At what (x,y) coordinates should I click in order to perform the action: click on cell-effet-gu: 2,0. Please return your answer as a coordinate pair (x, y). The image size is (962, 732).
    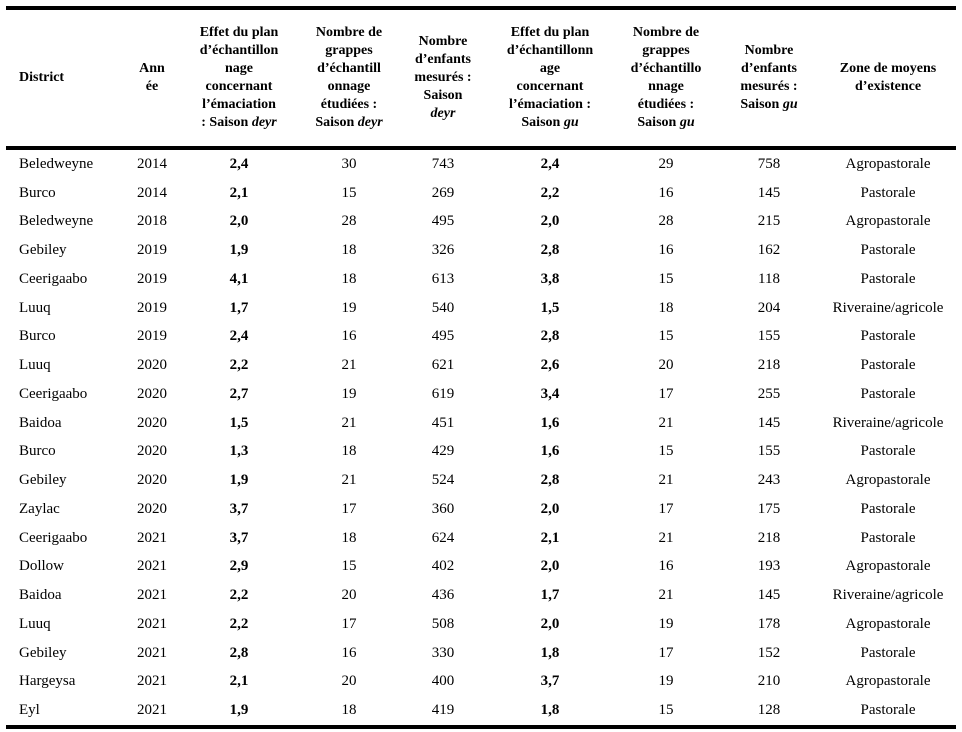
    Looking at the image, I should click on (550, 508).